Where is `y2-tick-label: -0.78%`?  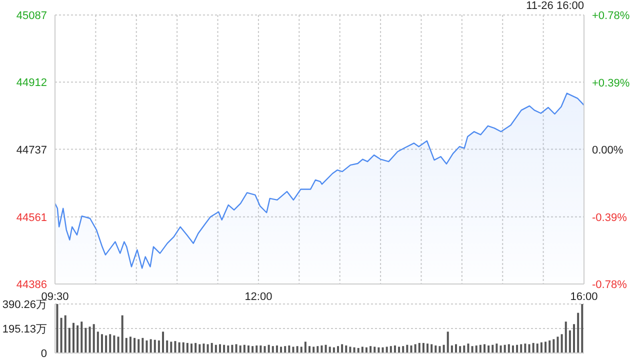
y2-tick-label: -0.78% is located at coordinates (610, 285).